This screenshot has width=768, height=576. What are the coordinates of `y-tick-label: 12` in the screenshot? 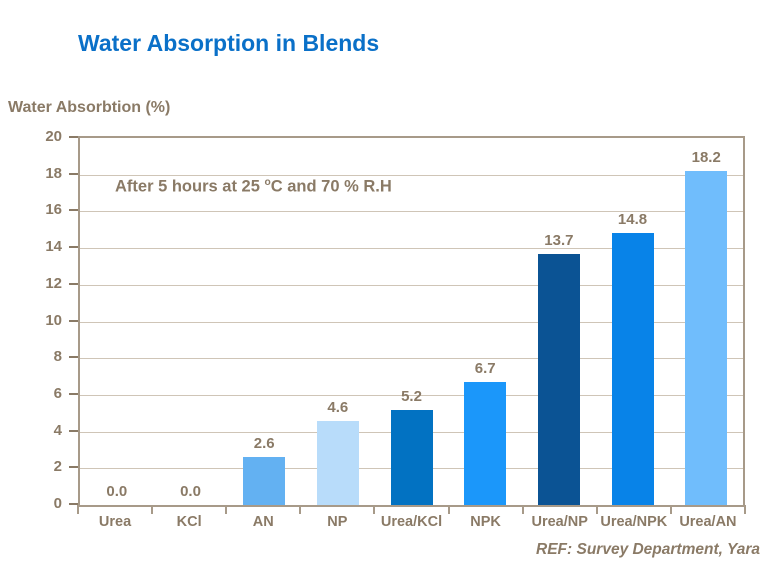 It's located at (53, 283).